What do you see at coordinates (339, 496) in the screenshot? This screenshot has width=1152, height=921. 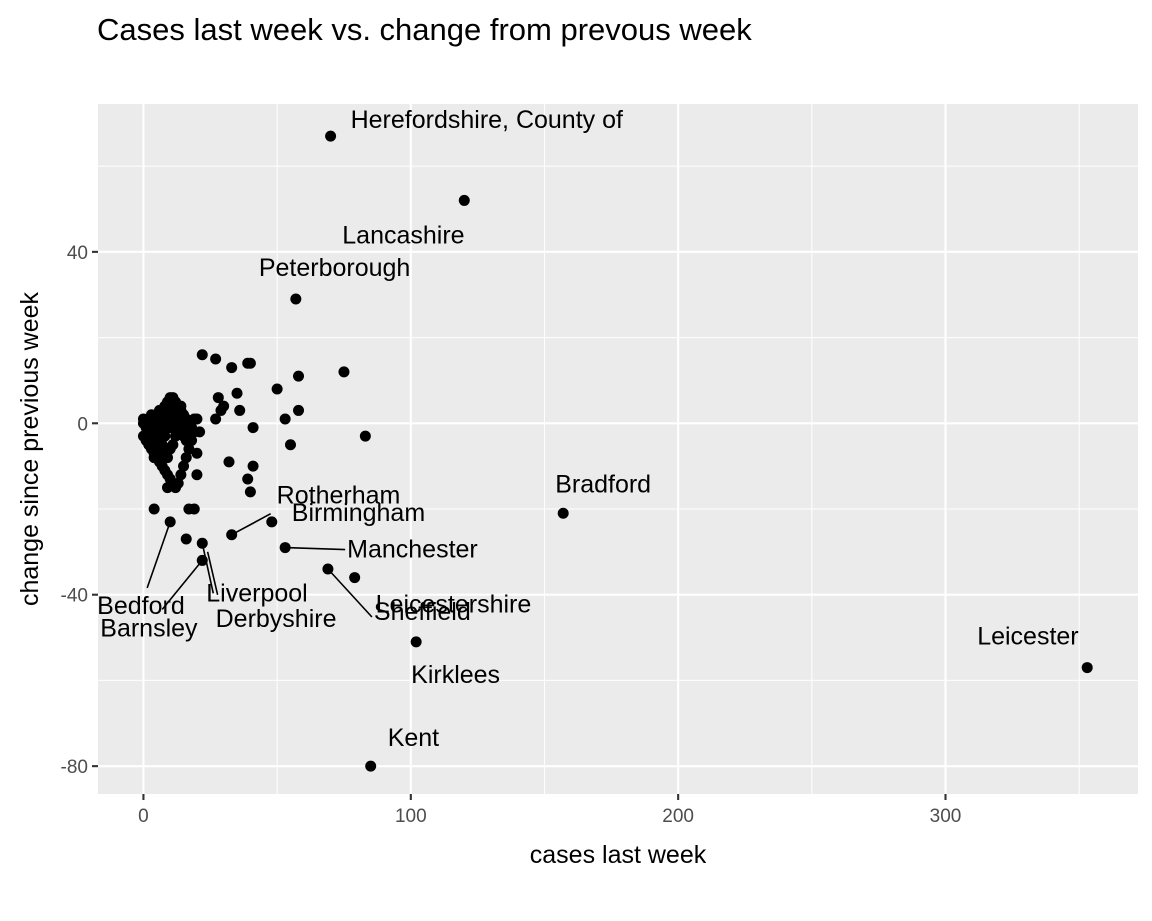 I see `point-label: Rotherham` at bounding box center [339, 496].